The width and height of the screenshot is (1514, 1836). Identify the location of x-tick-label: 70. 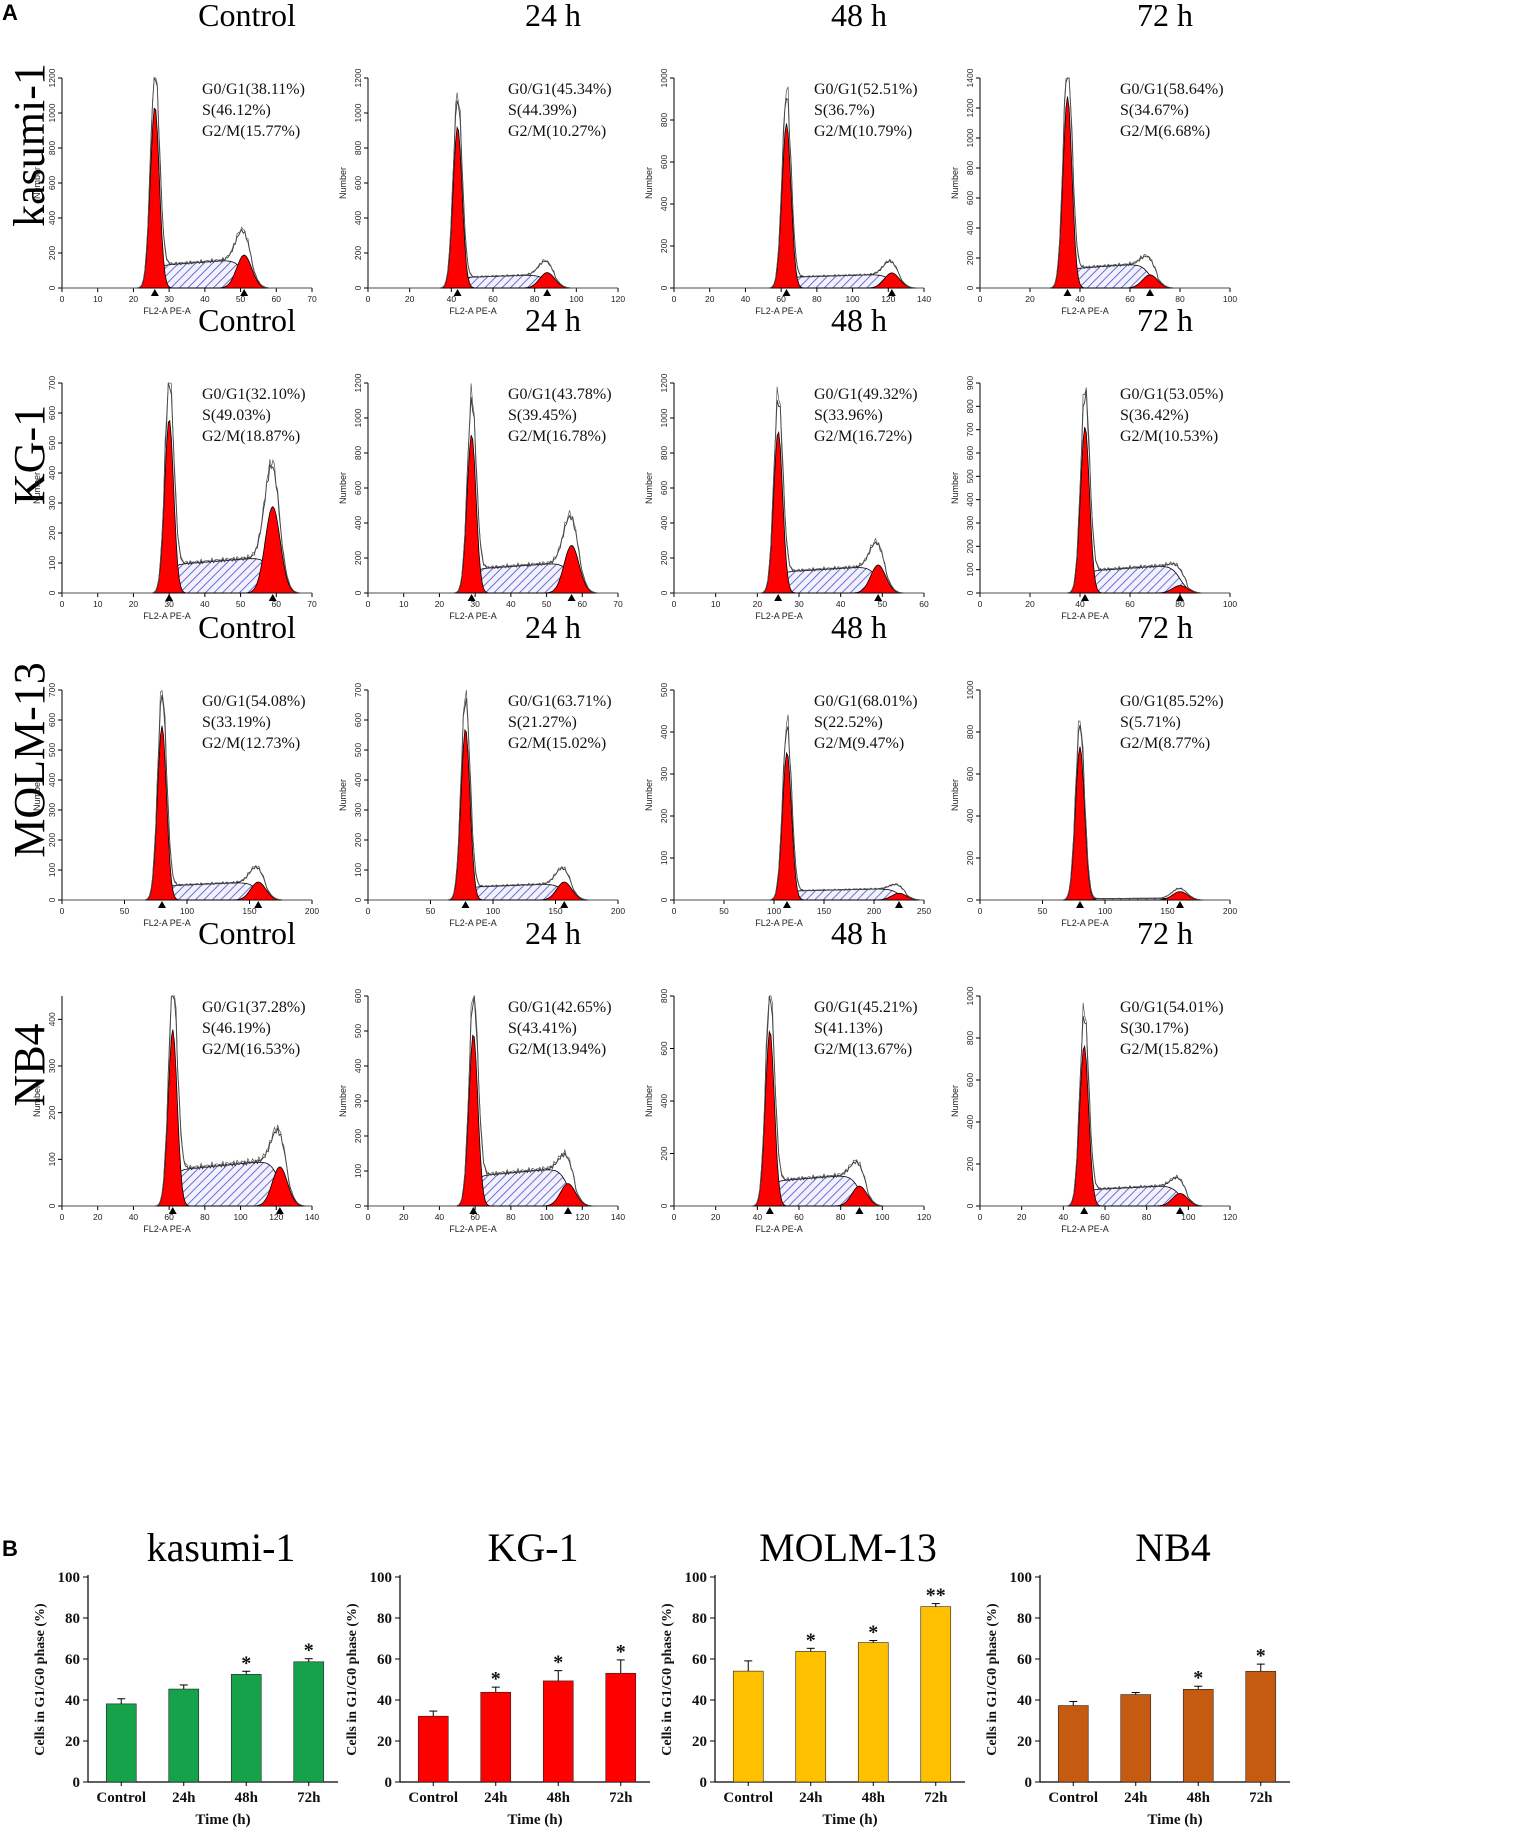
(618, 604).